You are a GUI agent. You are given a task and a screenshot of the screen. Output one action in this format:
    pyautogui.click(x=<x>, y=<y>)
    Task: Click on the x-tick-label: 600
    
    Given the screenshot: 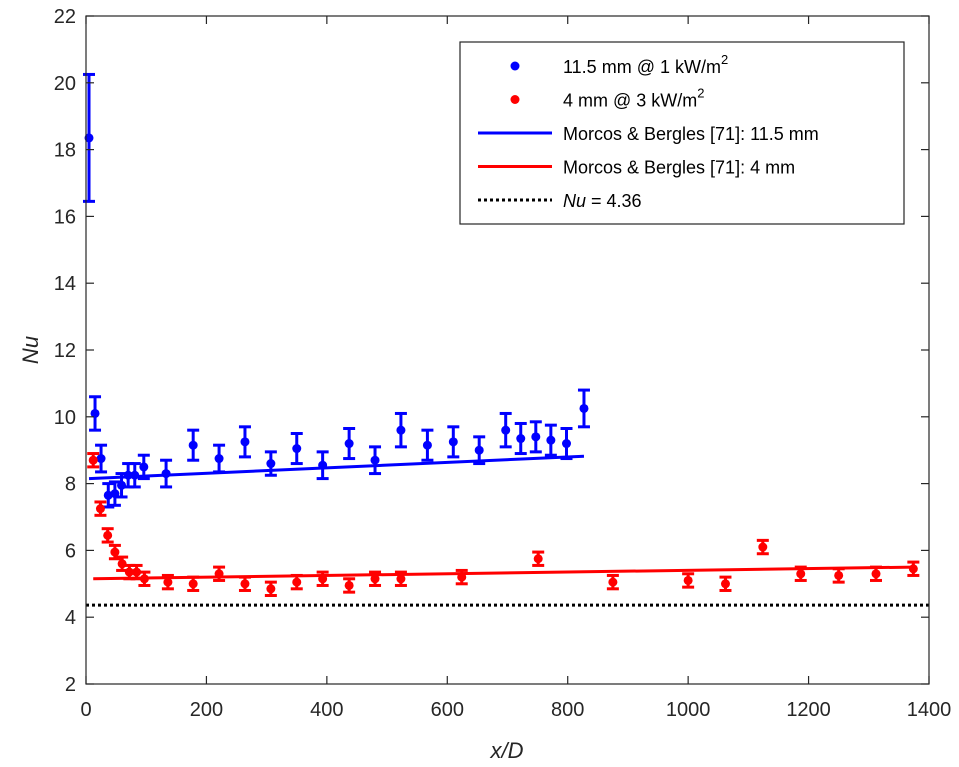 What is the action you would take?
    pyautogui.click(x=447, y=710)
    